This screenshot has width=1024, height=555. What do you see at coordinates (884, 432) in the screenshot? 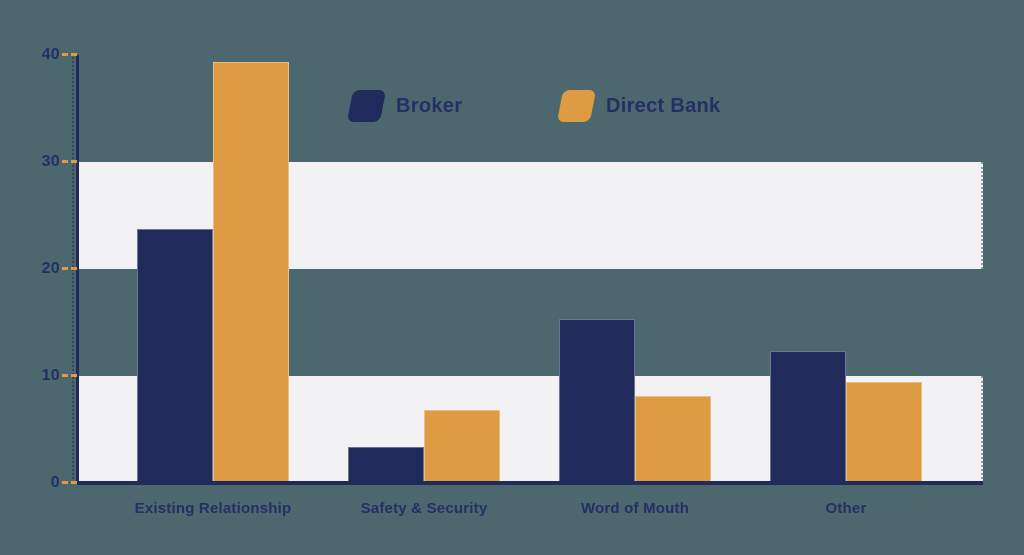
I see `bar-direct-bank-other` at bounding box center [884, 432].